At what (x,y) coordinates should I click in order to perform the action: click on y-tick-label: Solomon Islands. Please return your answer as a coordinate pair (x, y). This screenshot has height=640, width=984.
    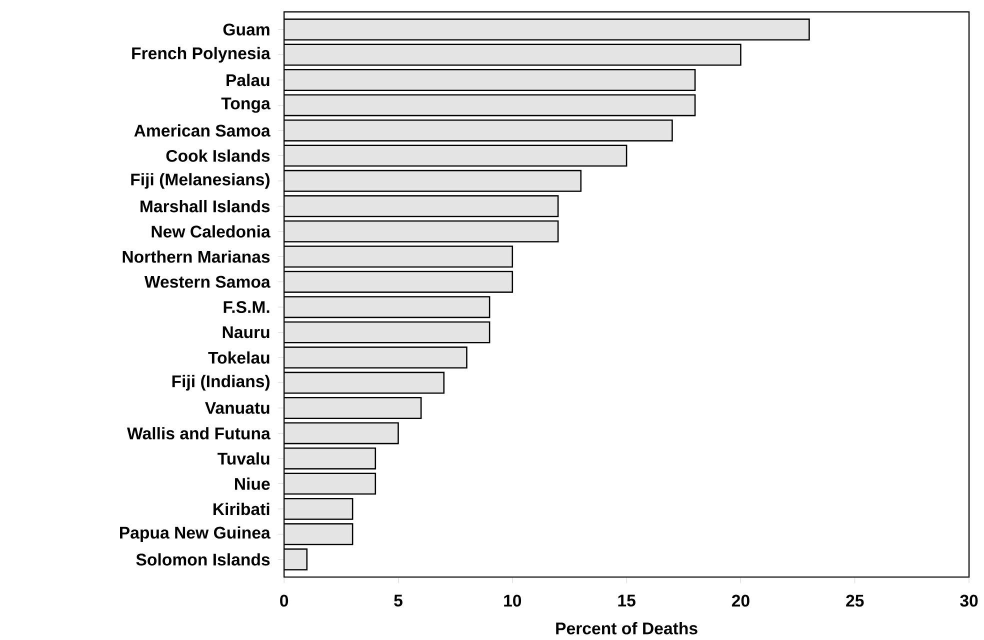
    Looking at the image, I should click on (203, 559).